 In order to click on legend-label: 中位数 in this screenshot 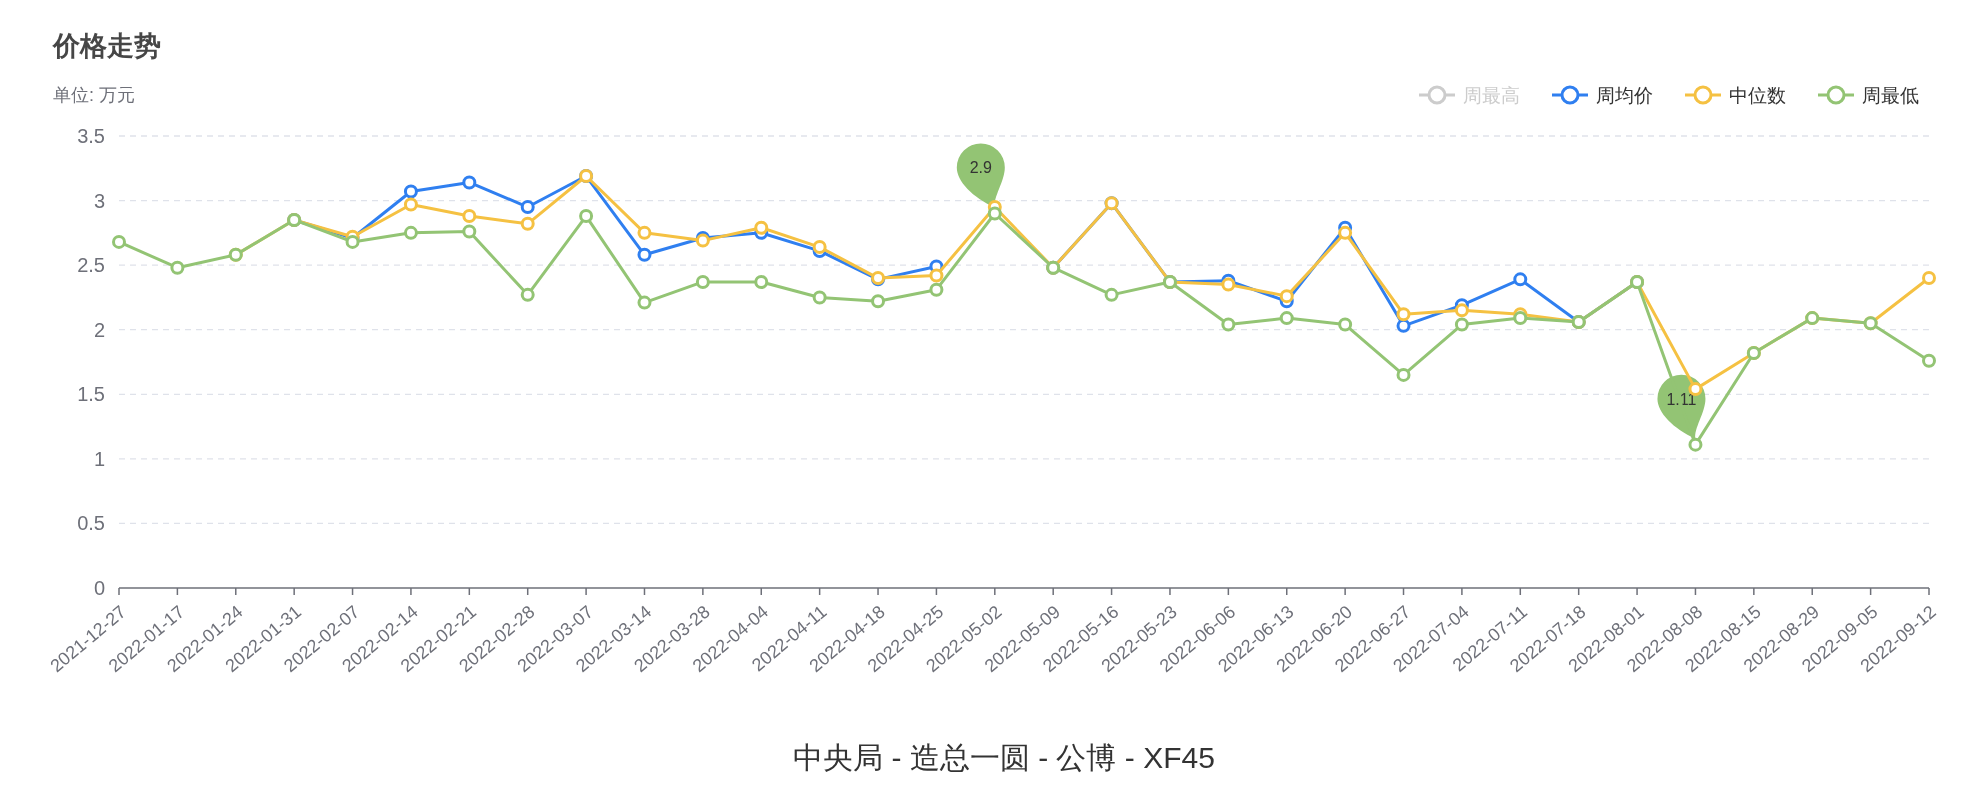, I will do `click(1757, 95)`.